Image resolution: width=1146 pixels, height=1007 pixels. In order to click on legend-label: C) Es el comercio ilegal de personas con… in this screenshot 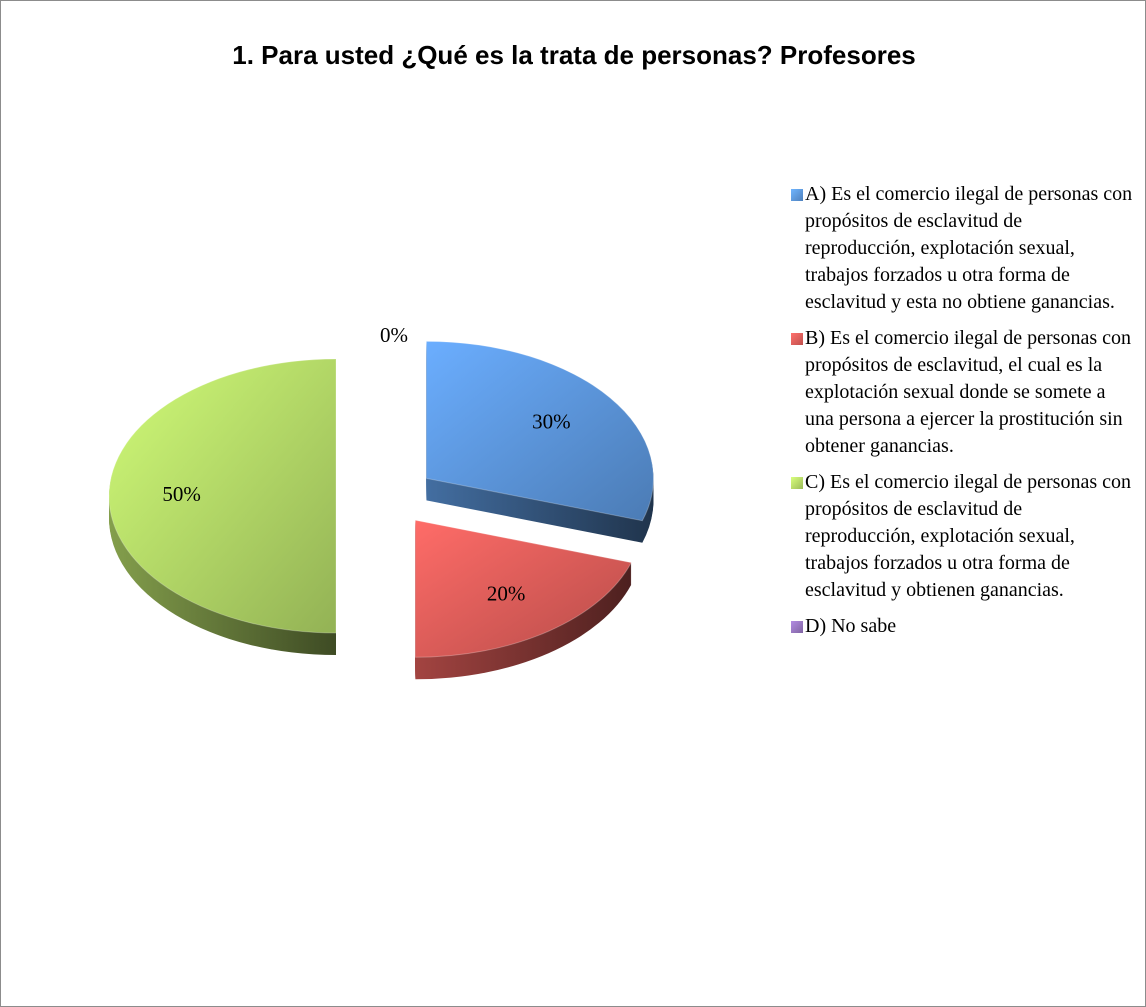, I will do `click(968, 536)`.